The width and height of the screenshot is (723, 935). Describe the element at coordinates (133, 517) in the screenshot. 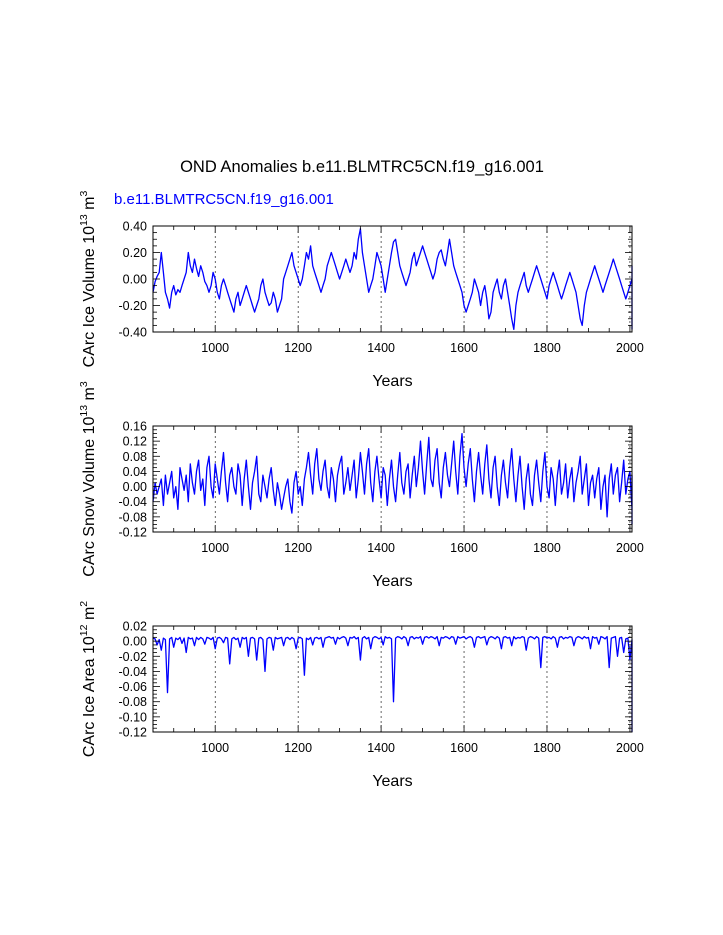

I see `y-tick-label-1: -0.08` at that location.